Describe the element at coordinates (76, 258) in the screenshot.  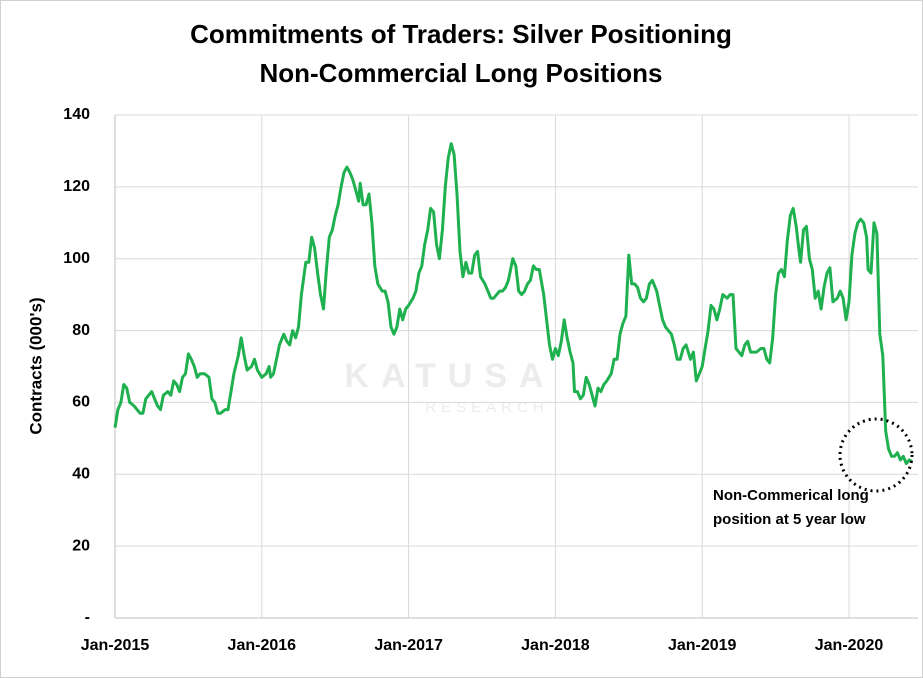
I see `y-tick-label: 100` at that location.